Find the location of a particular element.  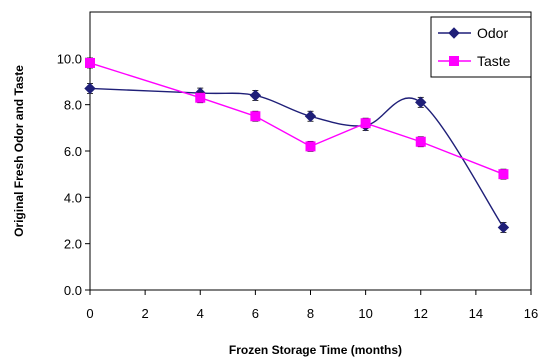

y-axis-title: Original Fresh Odor and Taste is located at coordinates (19, 151).